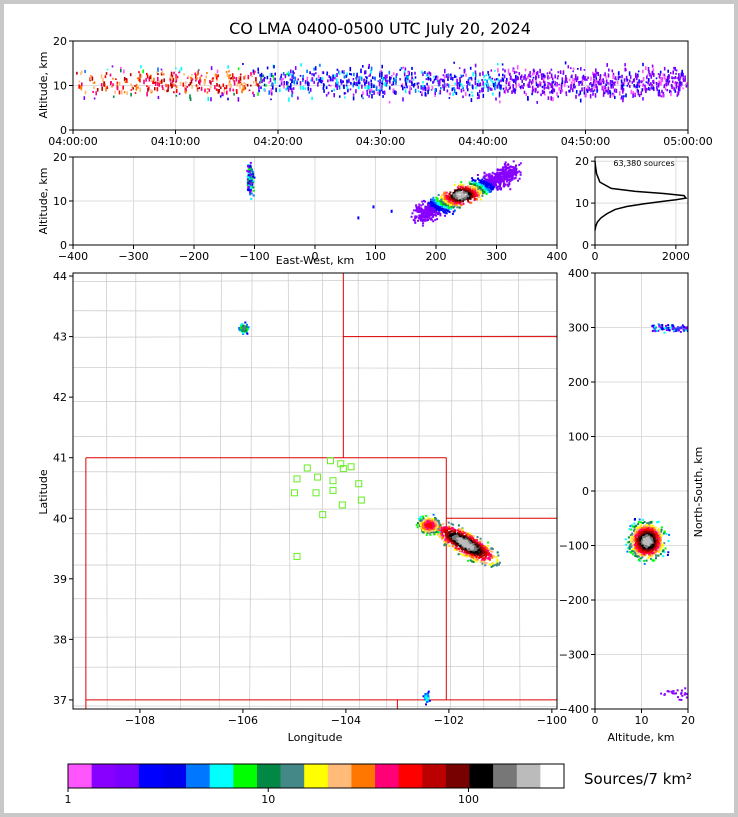 This screenshot has height=817, width=738. I want to click on station-marker, so click(330, 461).